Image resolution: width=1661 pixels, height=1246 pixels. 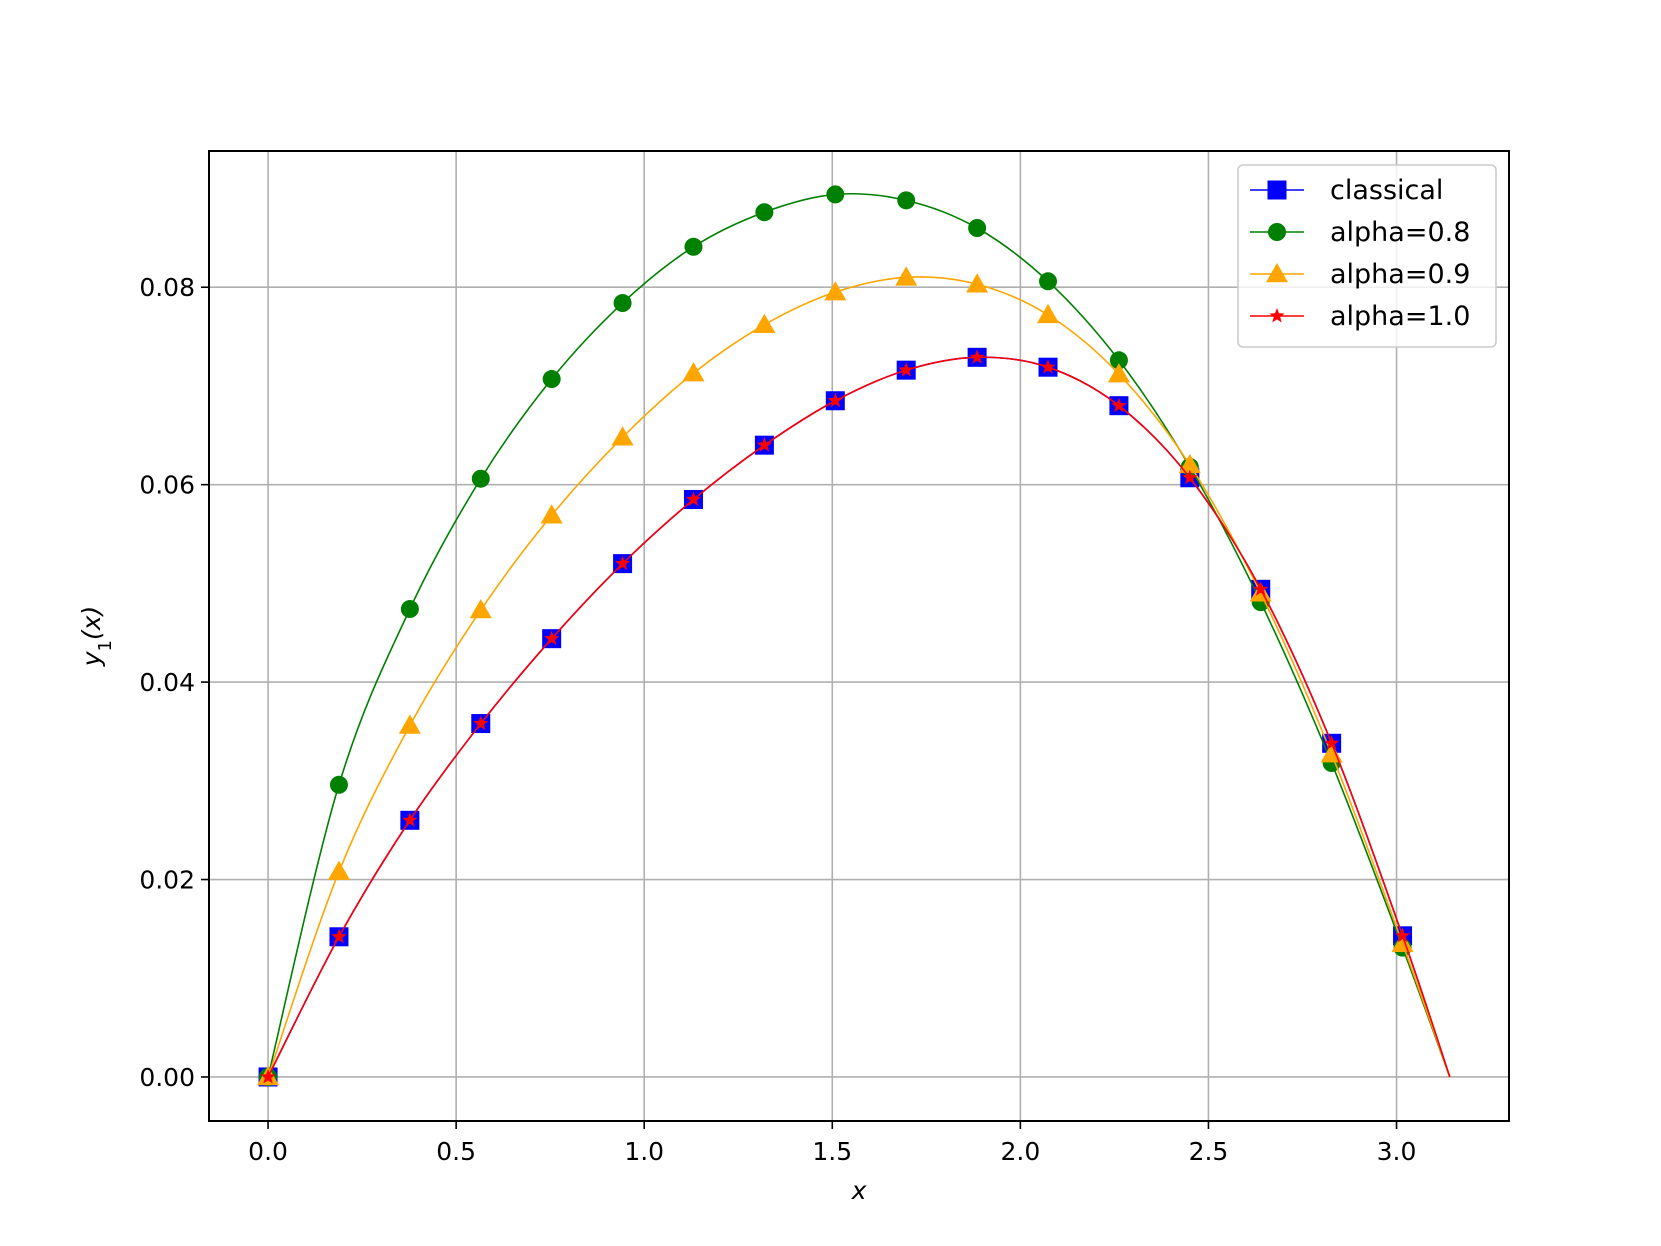 What do you see at coordinates (644, 1151) in the screenshot?
I see `x-tick-label: 1.0` at bounding box center [644, 1151].